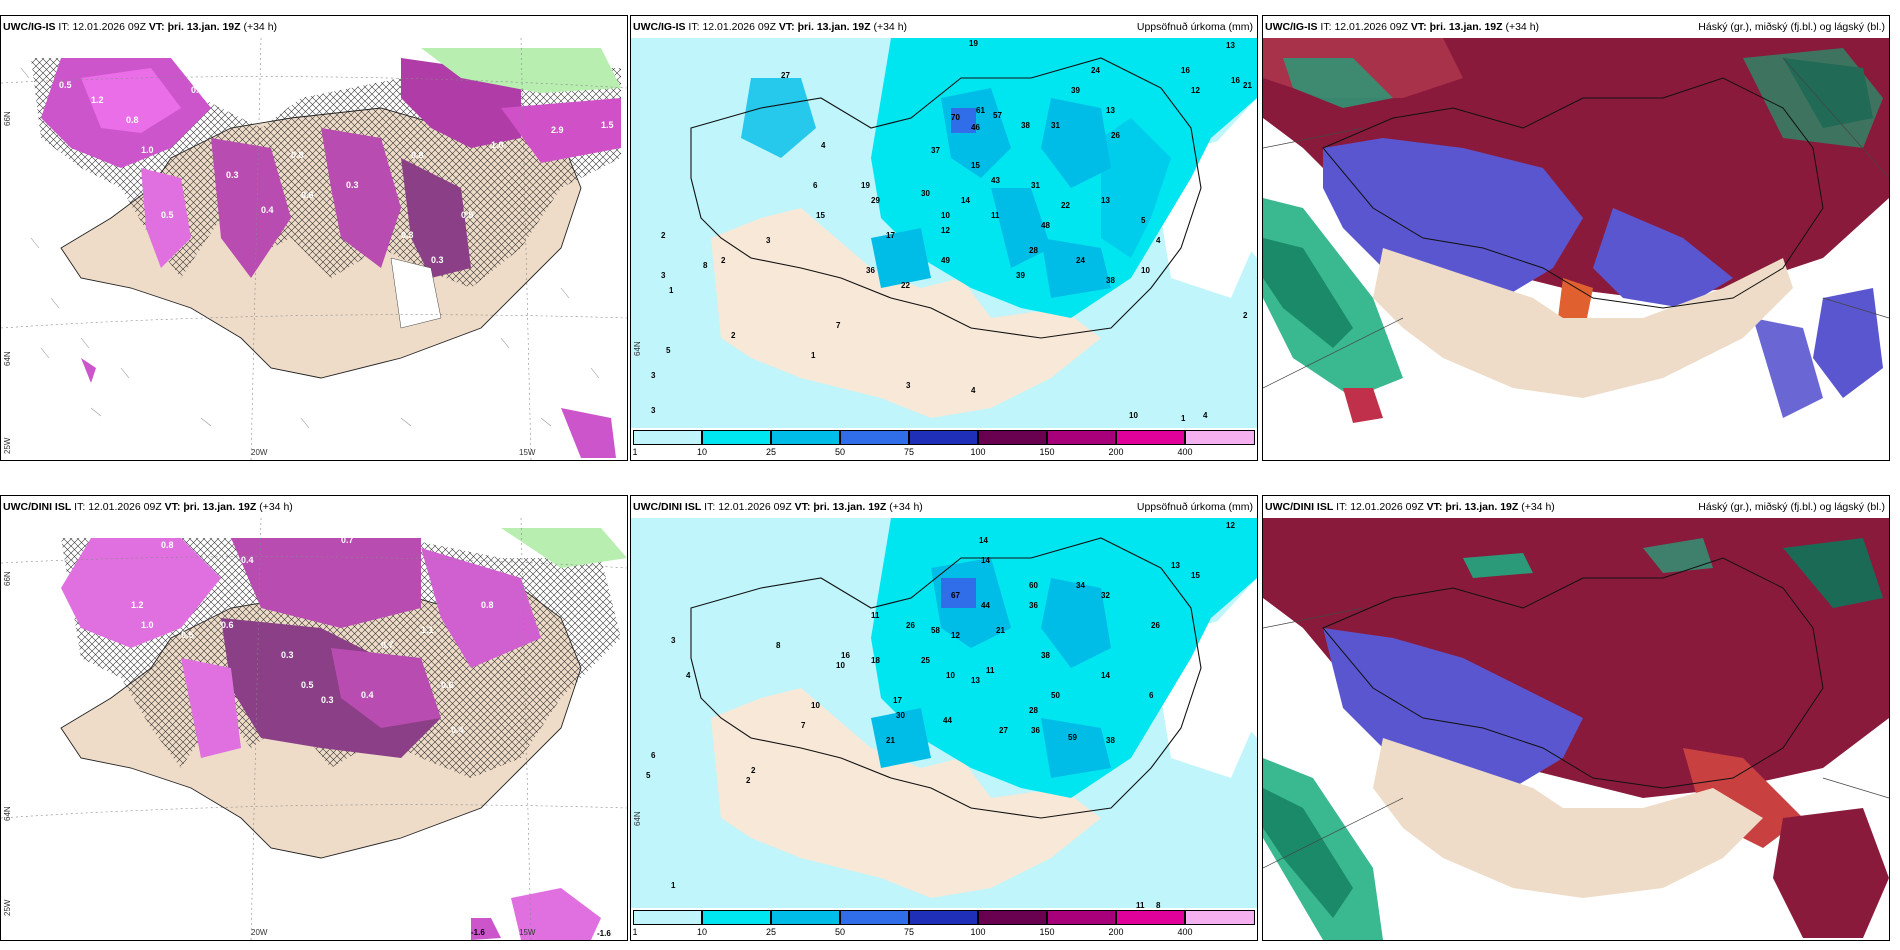 This screenshot has width=1900, height=950. Describe the element at coordinates (1185, 70) in the screenshot. I see `svg-text: 16` at that location.